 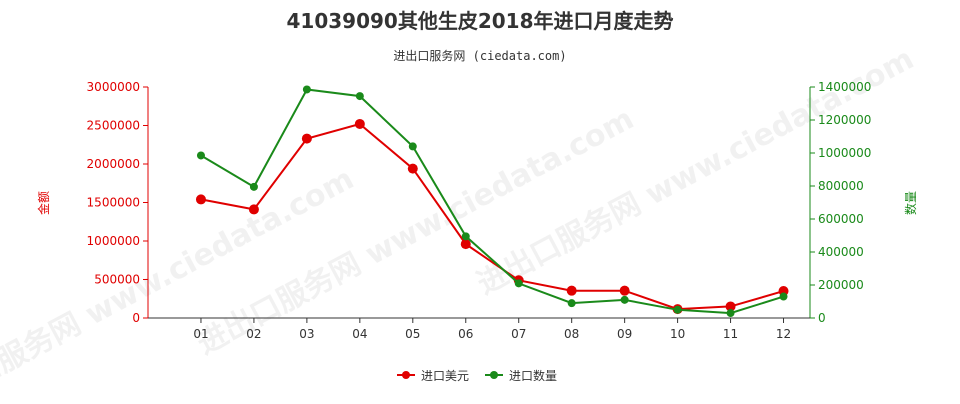 I want to click on legend-label-quantity: 进口数量, so click(x=533, y=375).